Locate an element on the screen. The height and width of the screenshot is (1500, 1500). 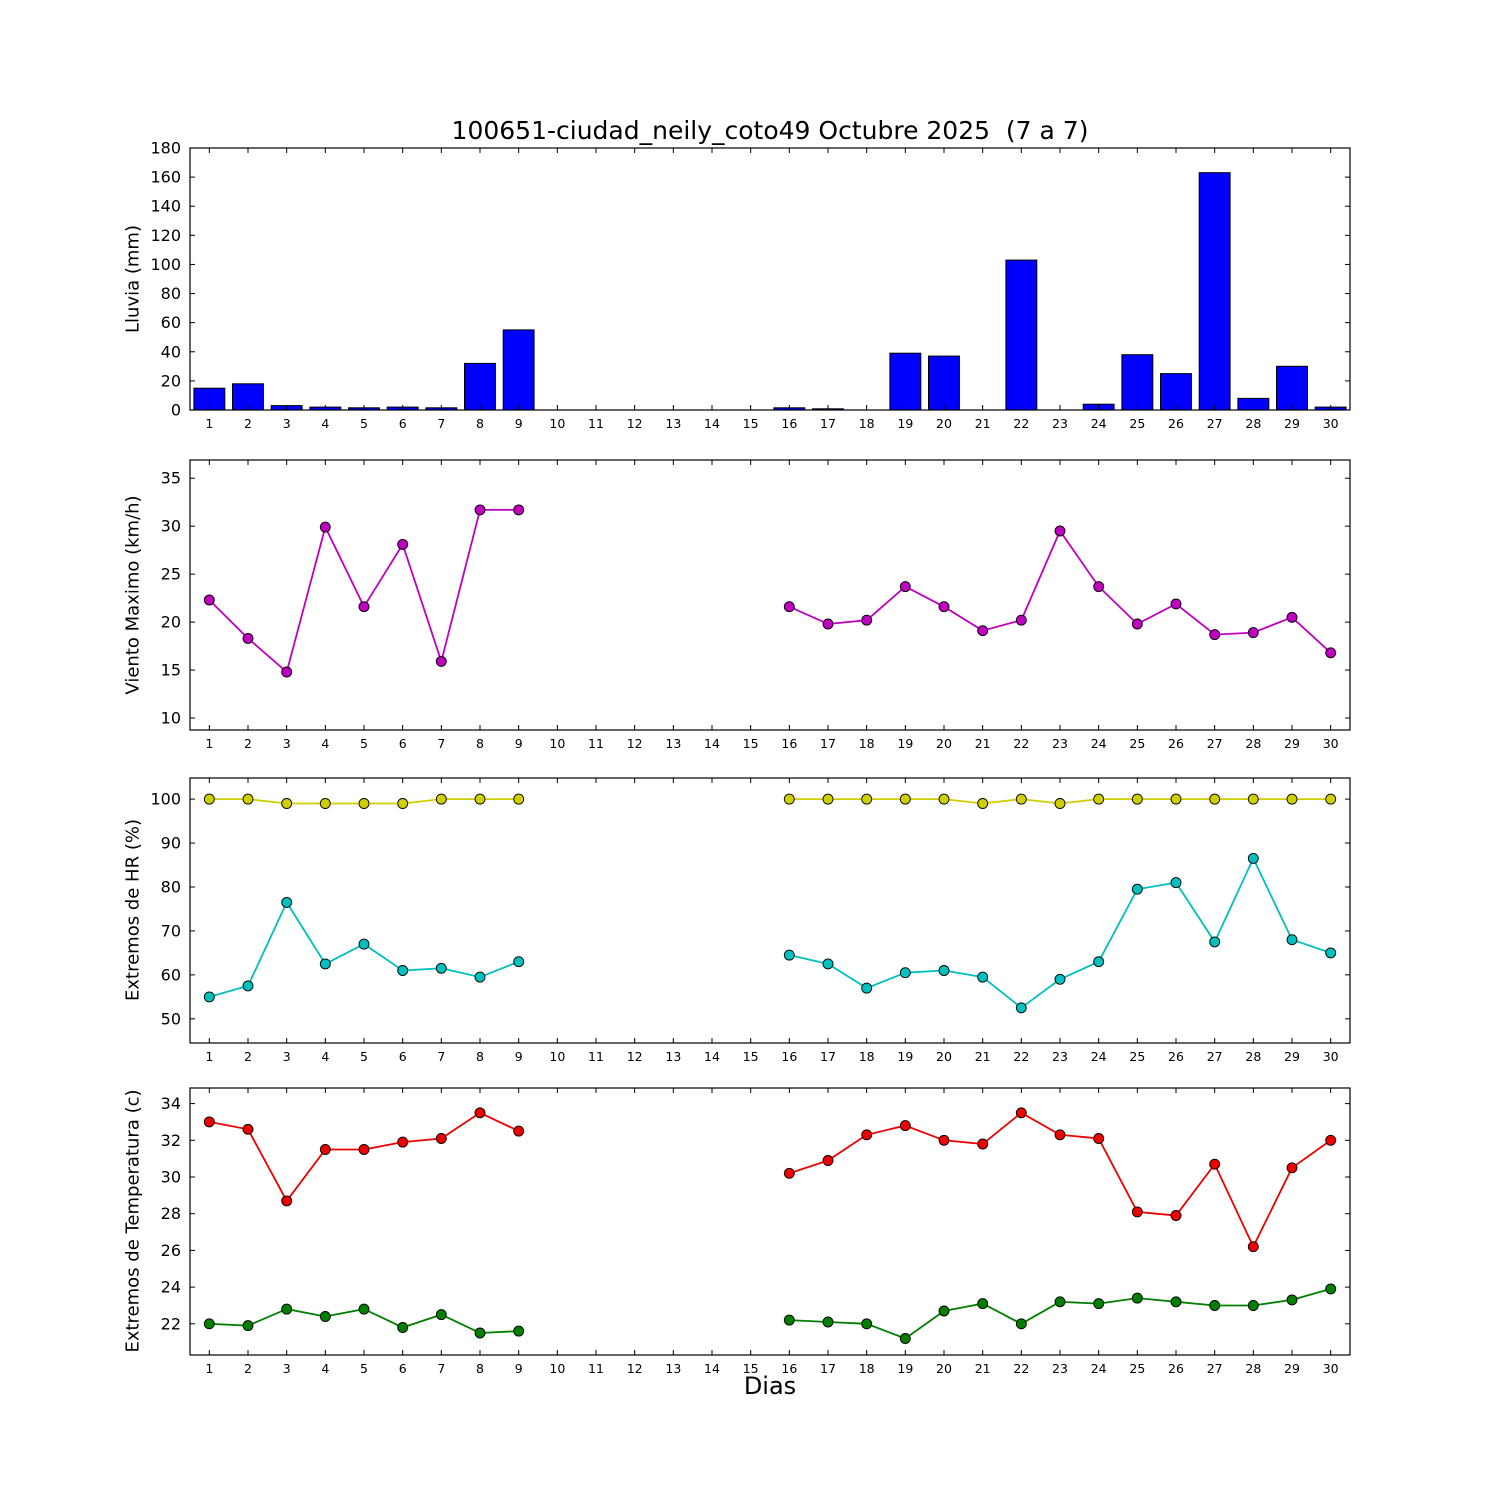
series-viento_maximo is located at coordinates (770, 591).